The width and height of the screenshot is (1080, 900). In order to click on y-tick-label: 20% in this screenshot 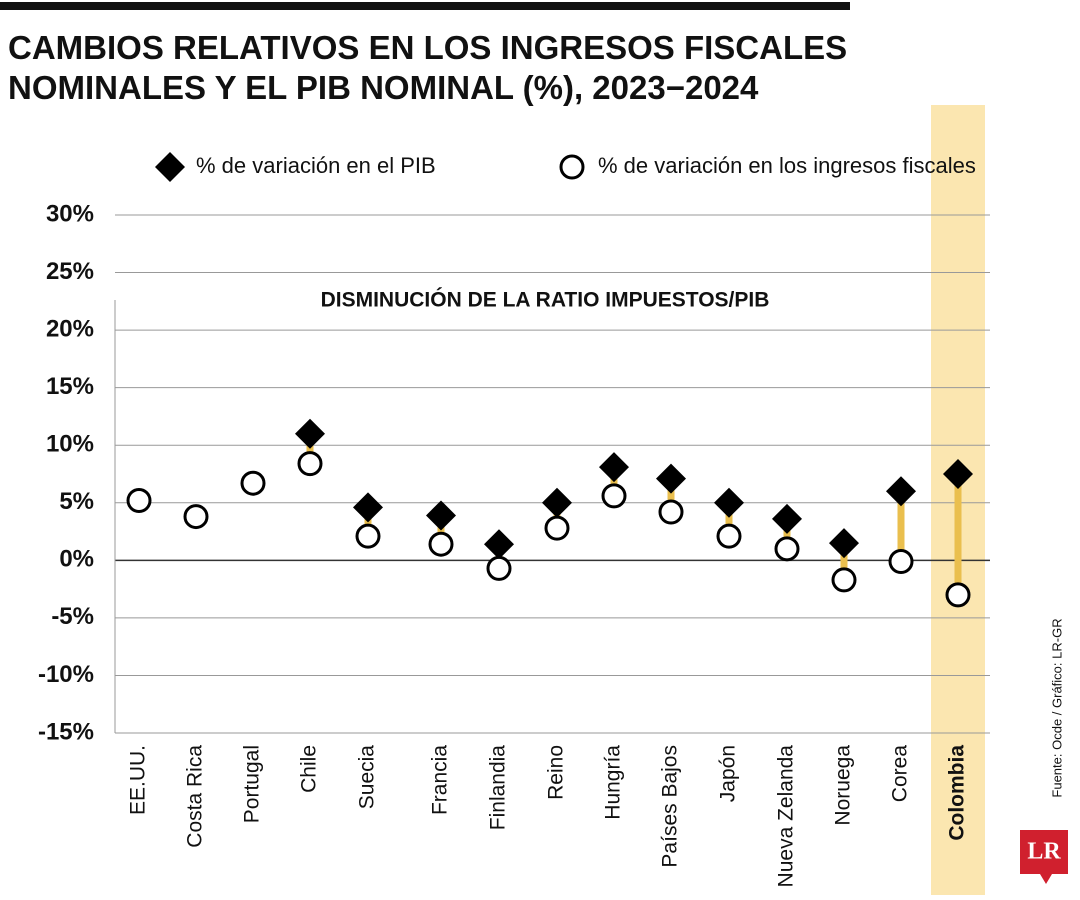, I will do `click(70, 328)`.